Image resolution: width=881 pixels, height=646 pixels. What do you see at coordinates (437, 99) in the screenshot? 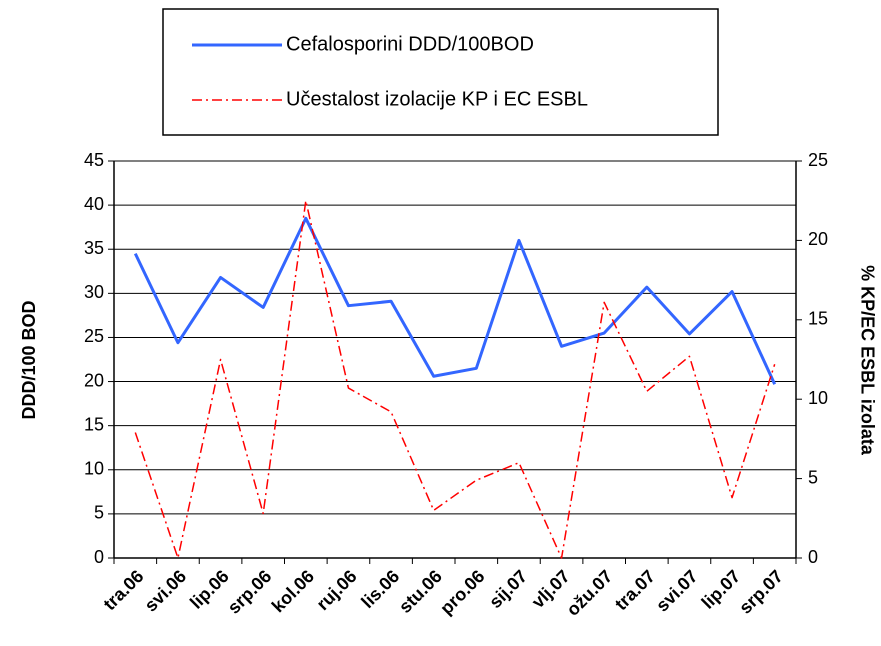
I see `legend-label: Učestalost izolacije KP i EC ESBL` at bounding box center [437, 99].